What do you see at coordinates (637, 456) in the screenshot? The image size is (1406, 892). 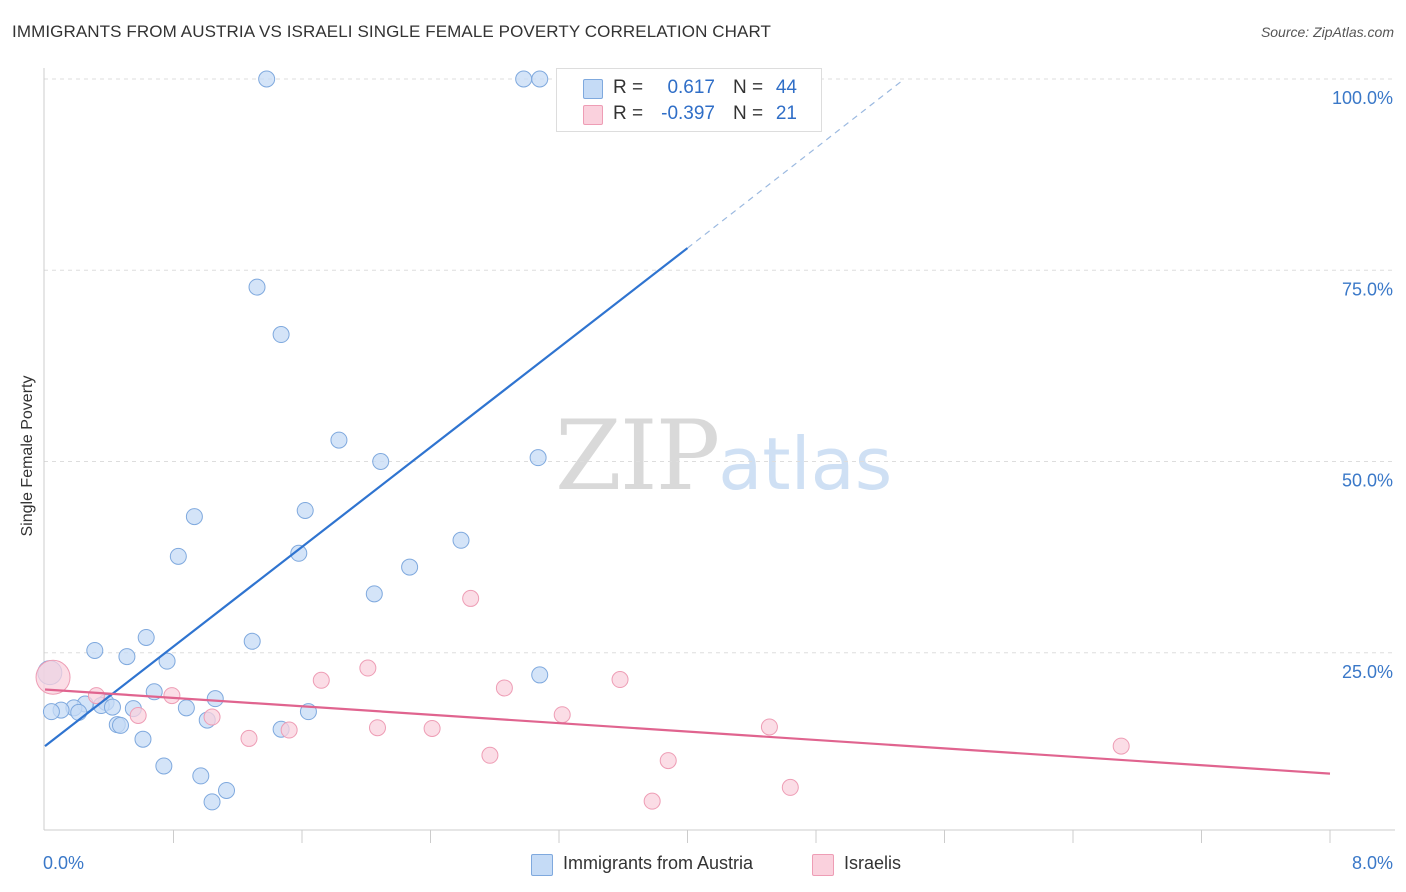 I see `watermark-zip: ZIP` at bounding box center [637, 456].